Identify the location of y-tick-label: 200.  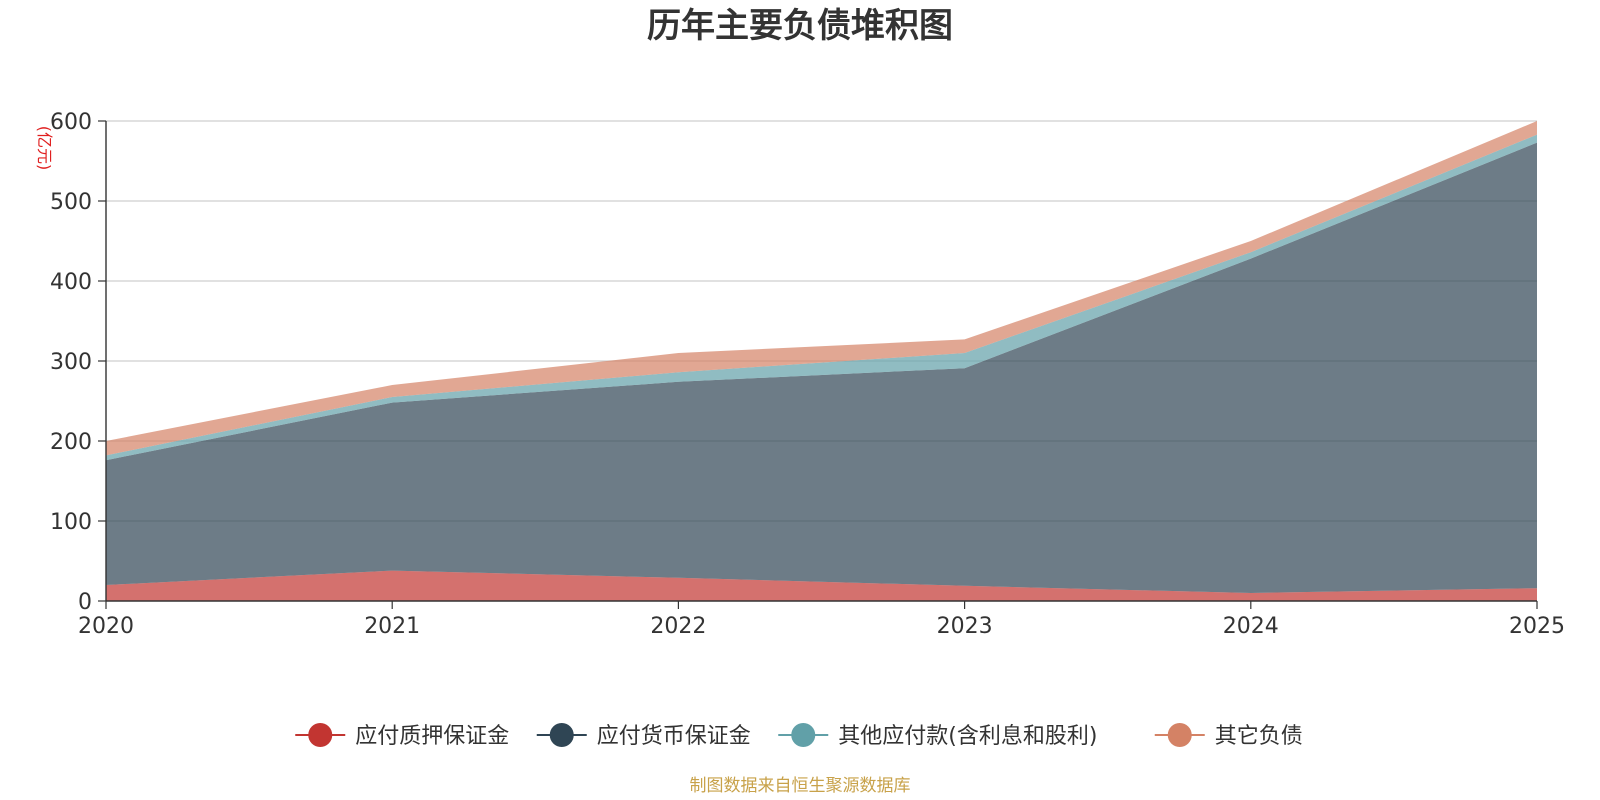
(71, 442).